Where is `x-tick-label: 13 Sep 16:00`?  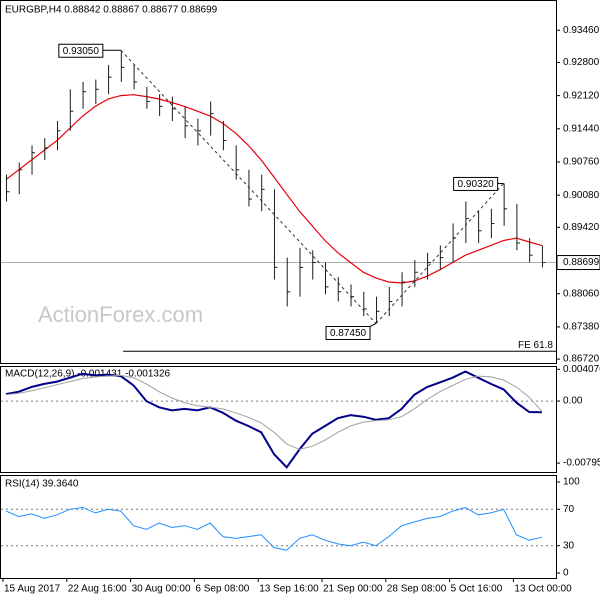
x-tick-label: 13 Sep 16:00 is located at coordinates (289, 589).